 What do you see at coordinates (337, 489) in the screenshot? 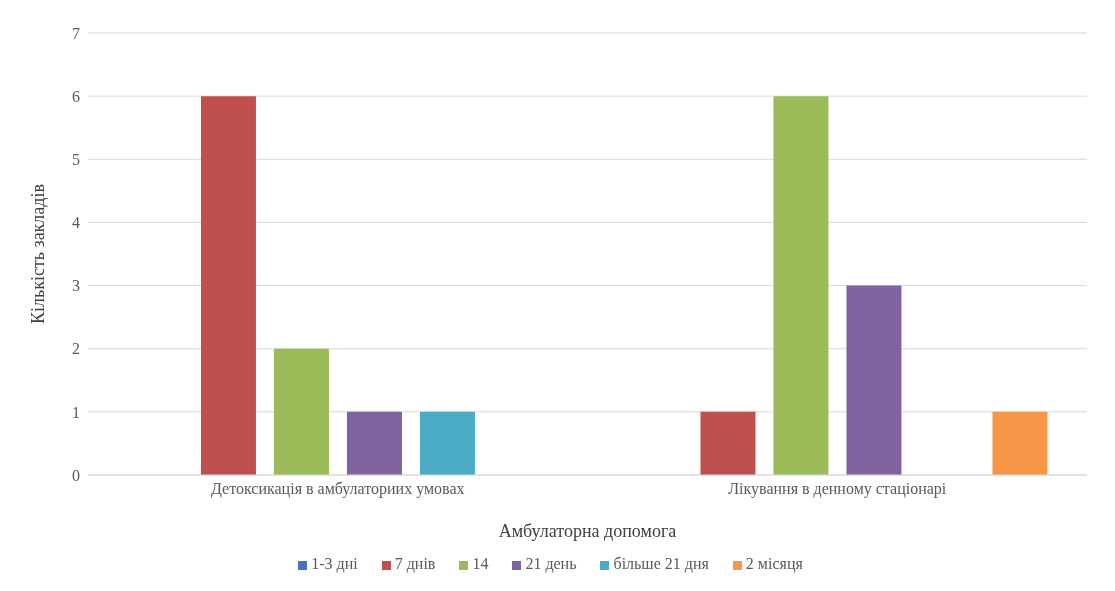
I see `x-tick-label: Детоксикація в амбулаториих умовах` at bounding box center [337, 489].